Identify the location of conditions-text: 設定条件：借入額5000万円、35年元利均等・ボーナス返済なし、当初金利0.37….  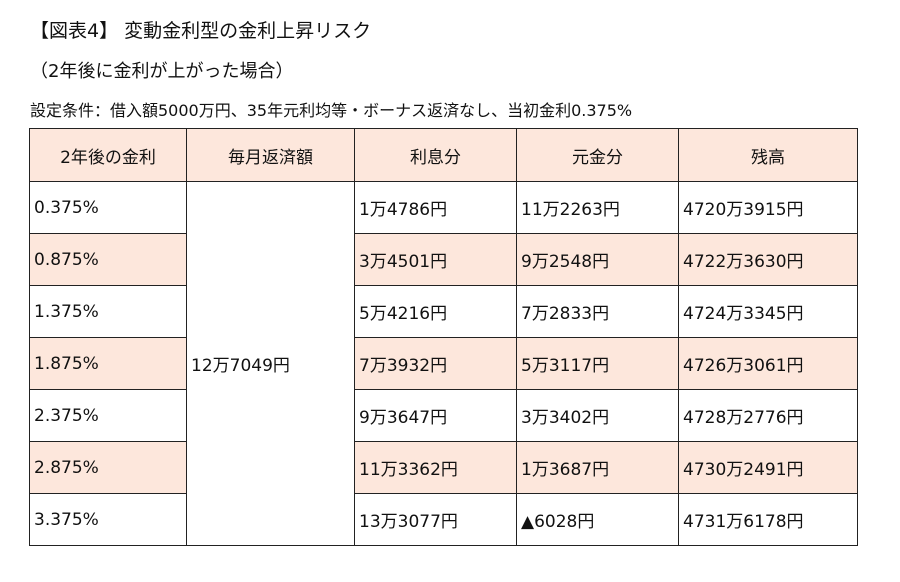
(331, 110).